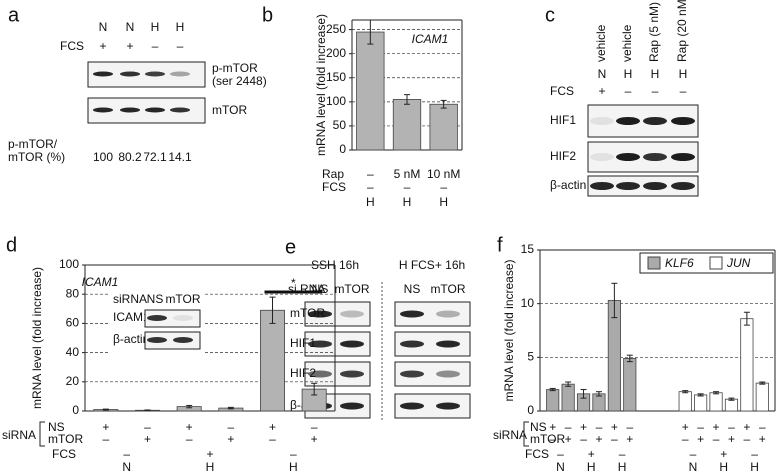  I want to click on row-label: NS, so click(56, 427).